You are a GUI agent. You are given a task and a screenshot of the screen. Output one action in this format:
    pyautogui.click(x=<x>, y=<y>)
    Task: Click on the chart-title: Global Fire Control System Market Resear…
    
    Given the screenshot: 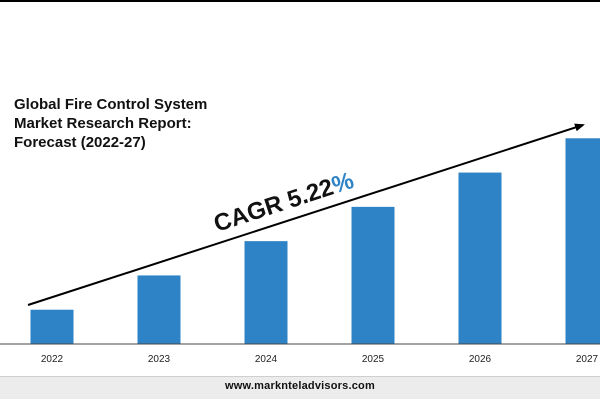 What is the action you would take?
    pyautogui.click(x=129, y=123)
    